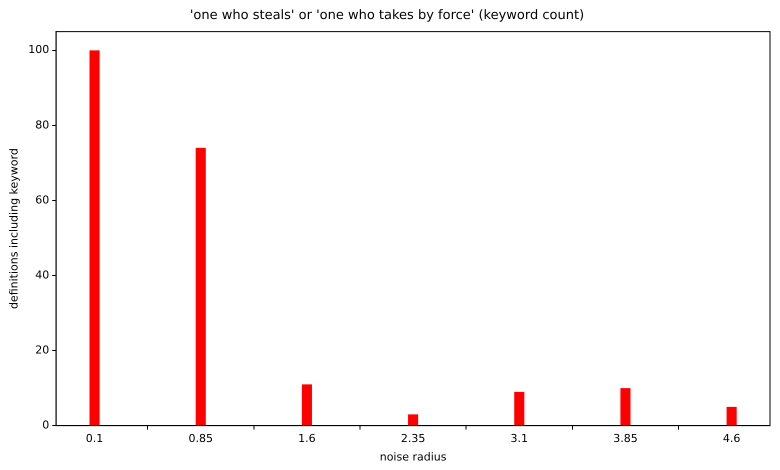 The width and height of the screenshot is (780, 470). Describe the element at coordinates (307, 439) in the screenshot. I see `x-tick-label: 1.6` at that location.